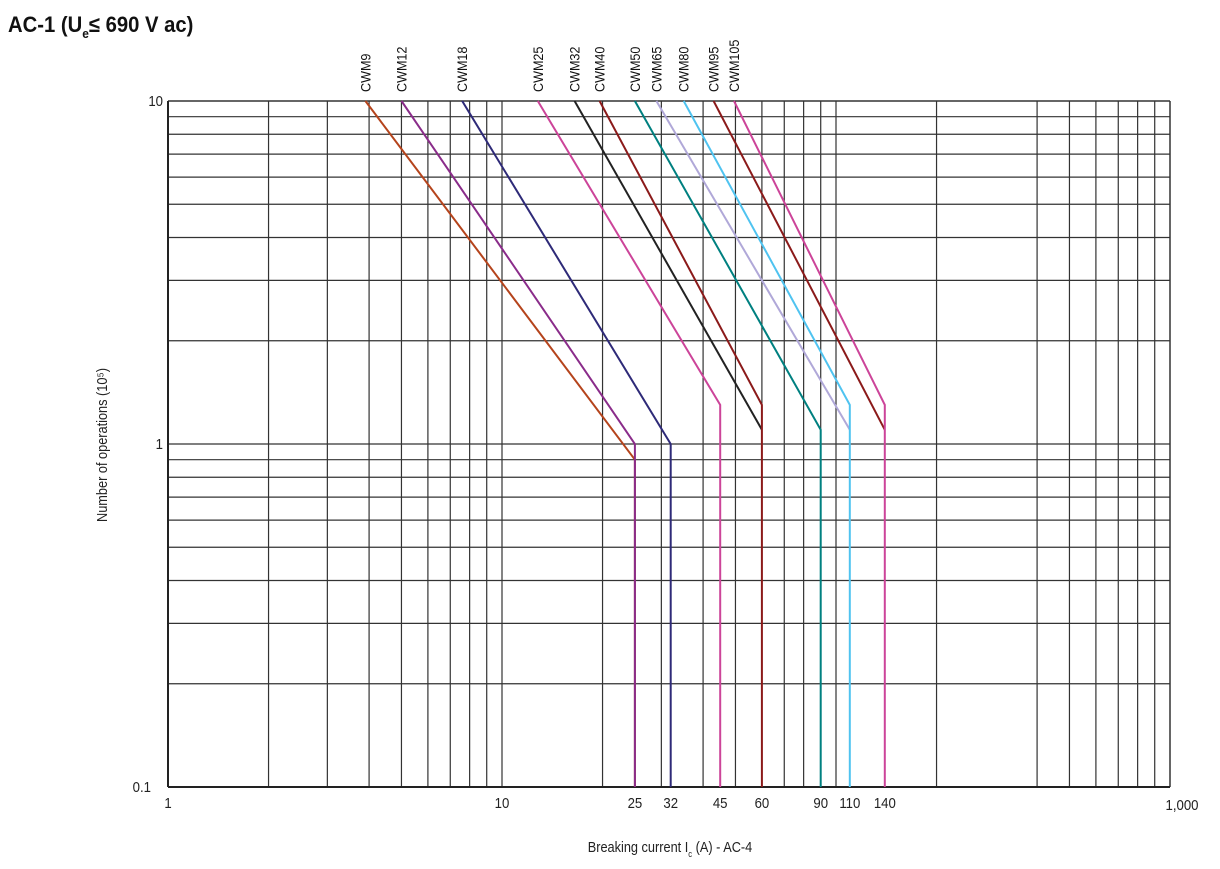  Describe the element at coordinates (762, 802) in the screenshot. I see `x-tick-label: 60` at that location.